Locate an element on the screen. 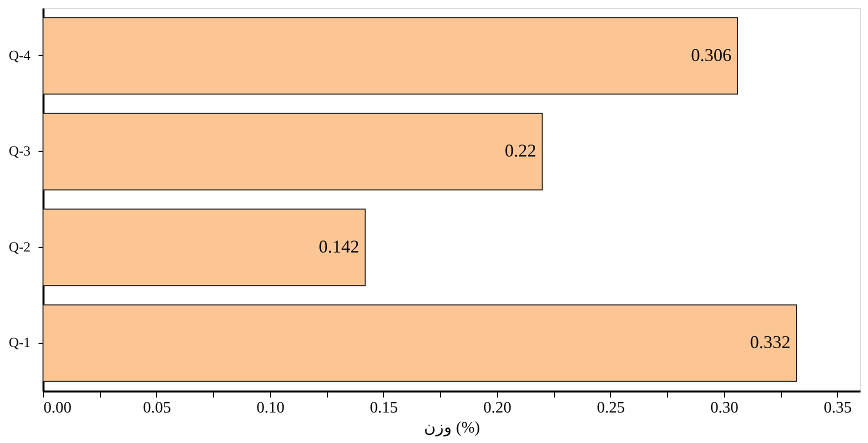  y-tick-label: Q-4 is located at coordinates (19, 56).